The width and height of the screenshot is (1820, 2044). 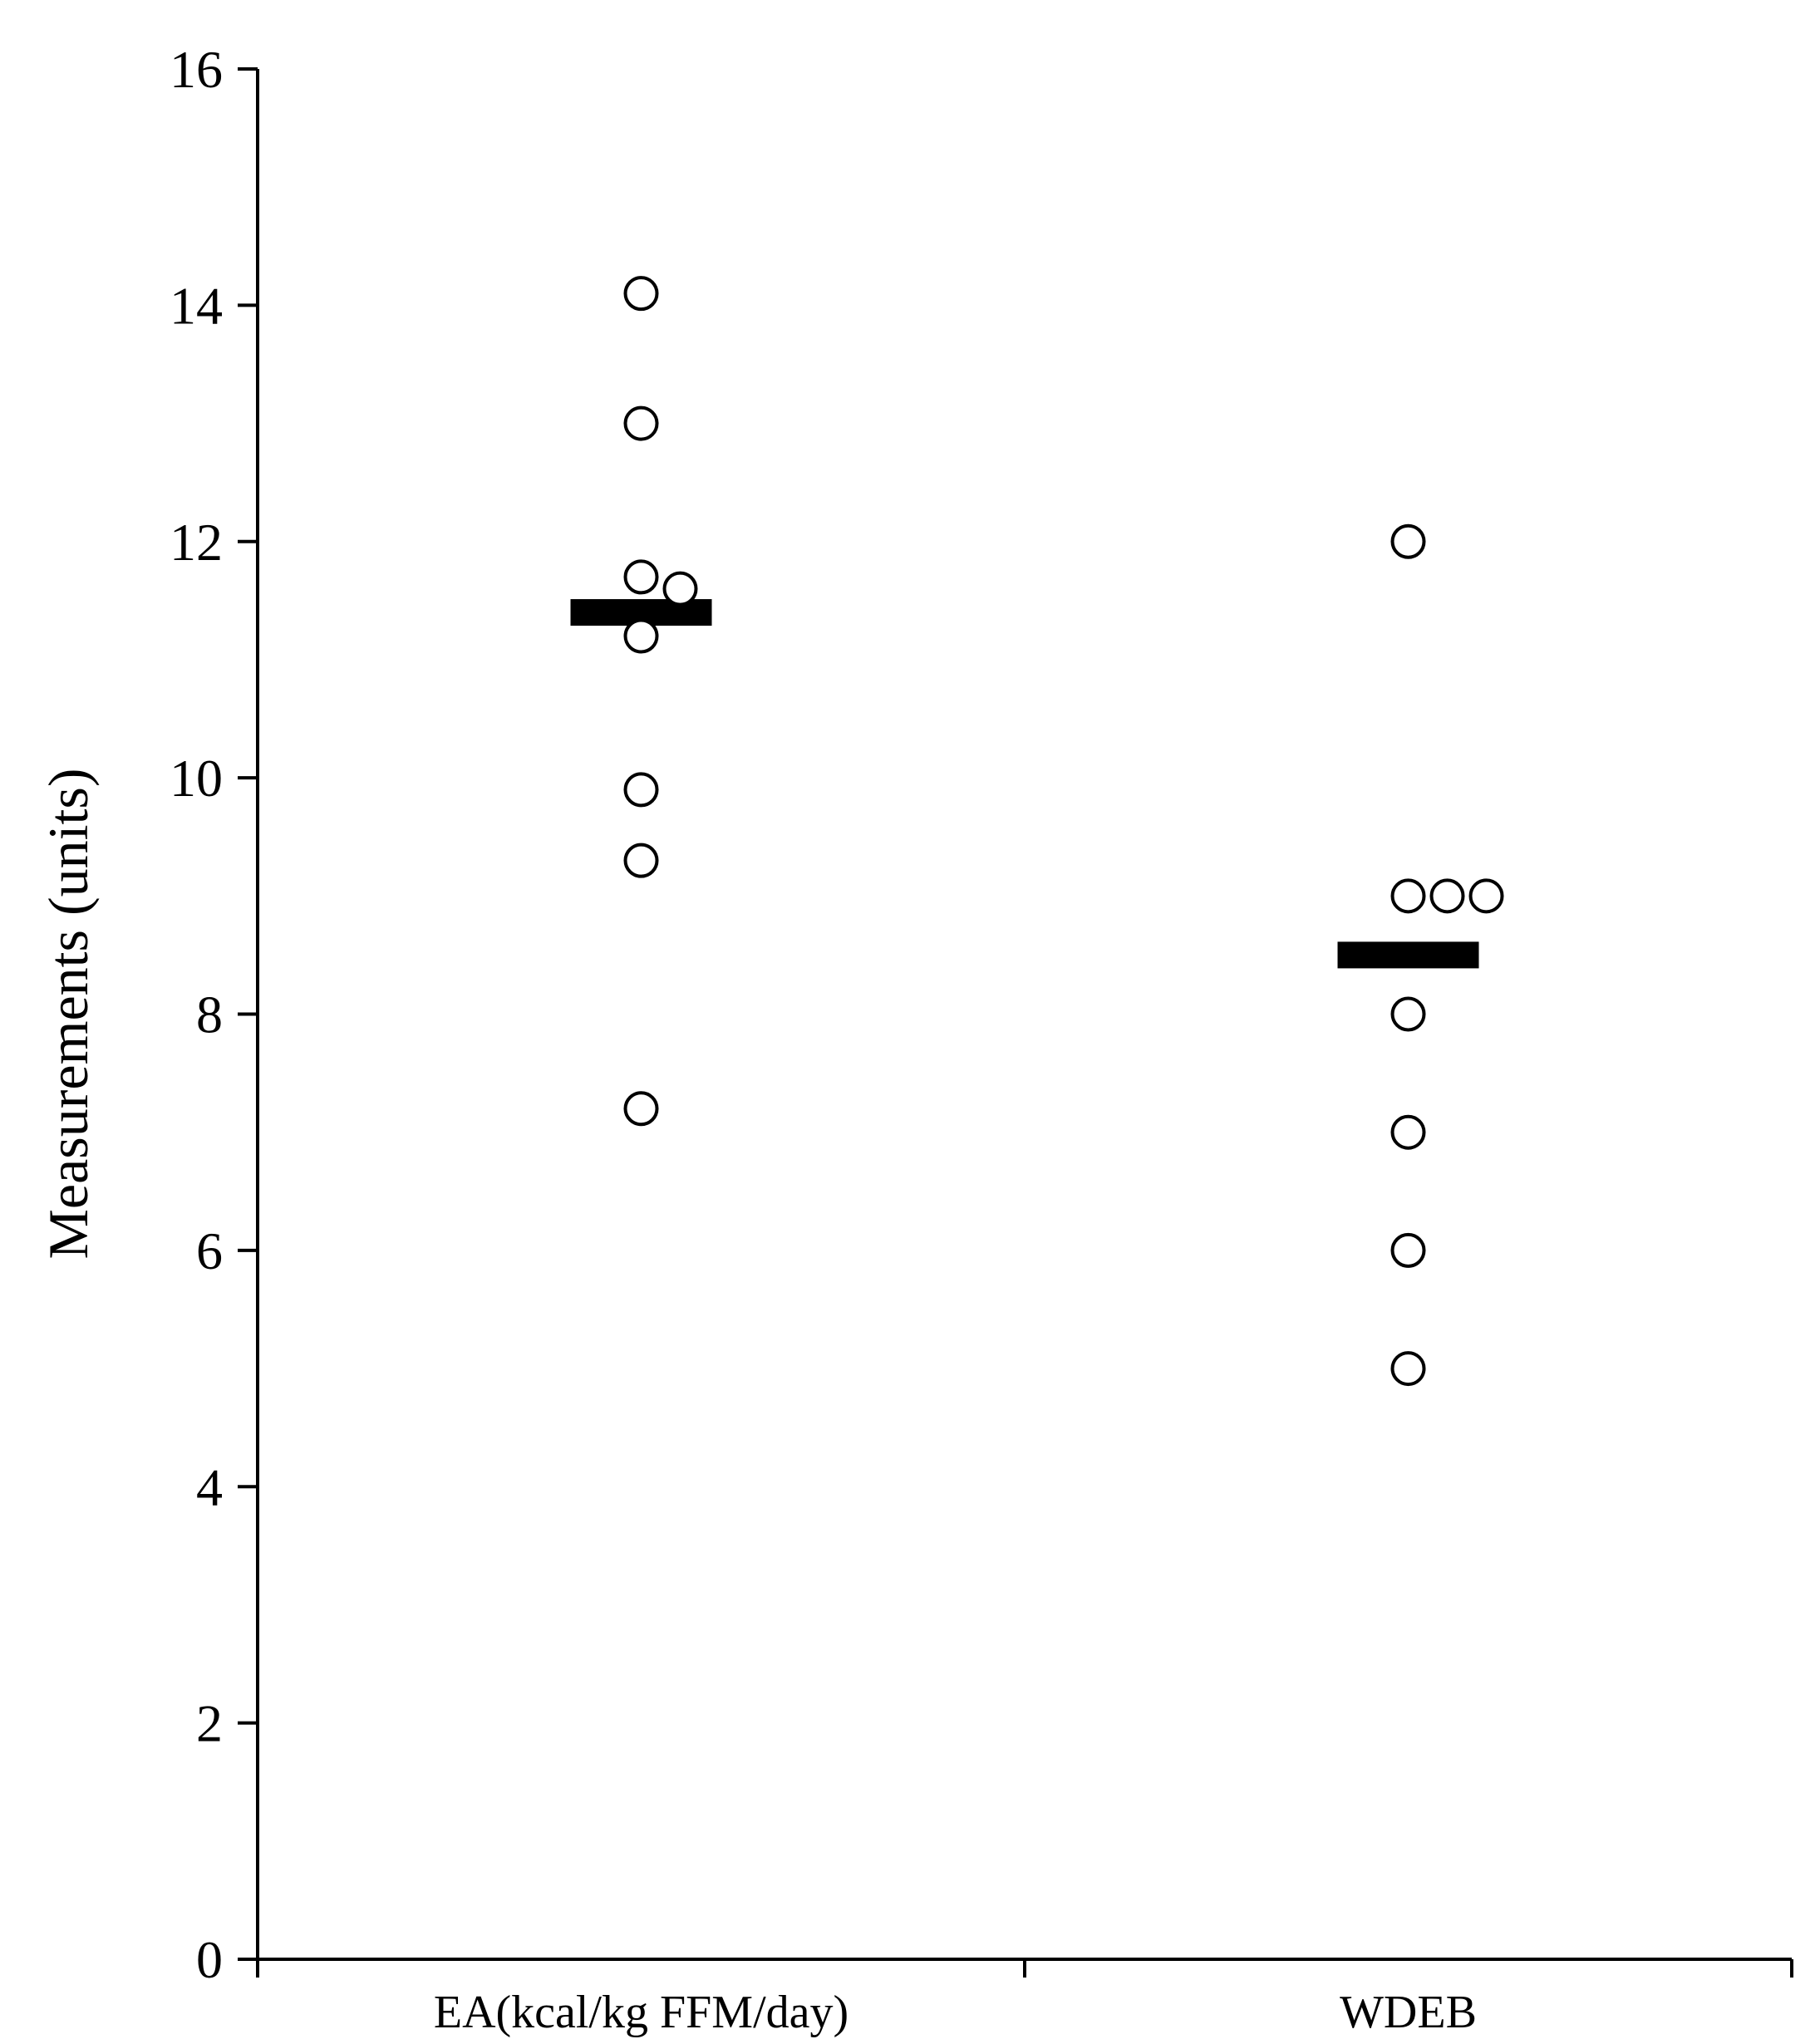 I want to click on y-axis-ticks: 0 2 4 6 8 10 12 14 16, so click(x=214, y=1014).